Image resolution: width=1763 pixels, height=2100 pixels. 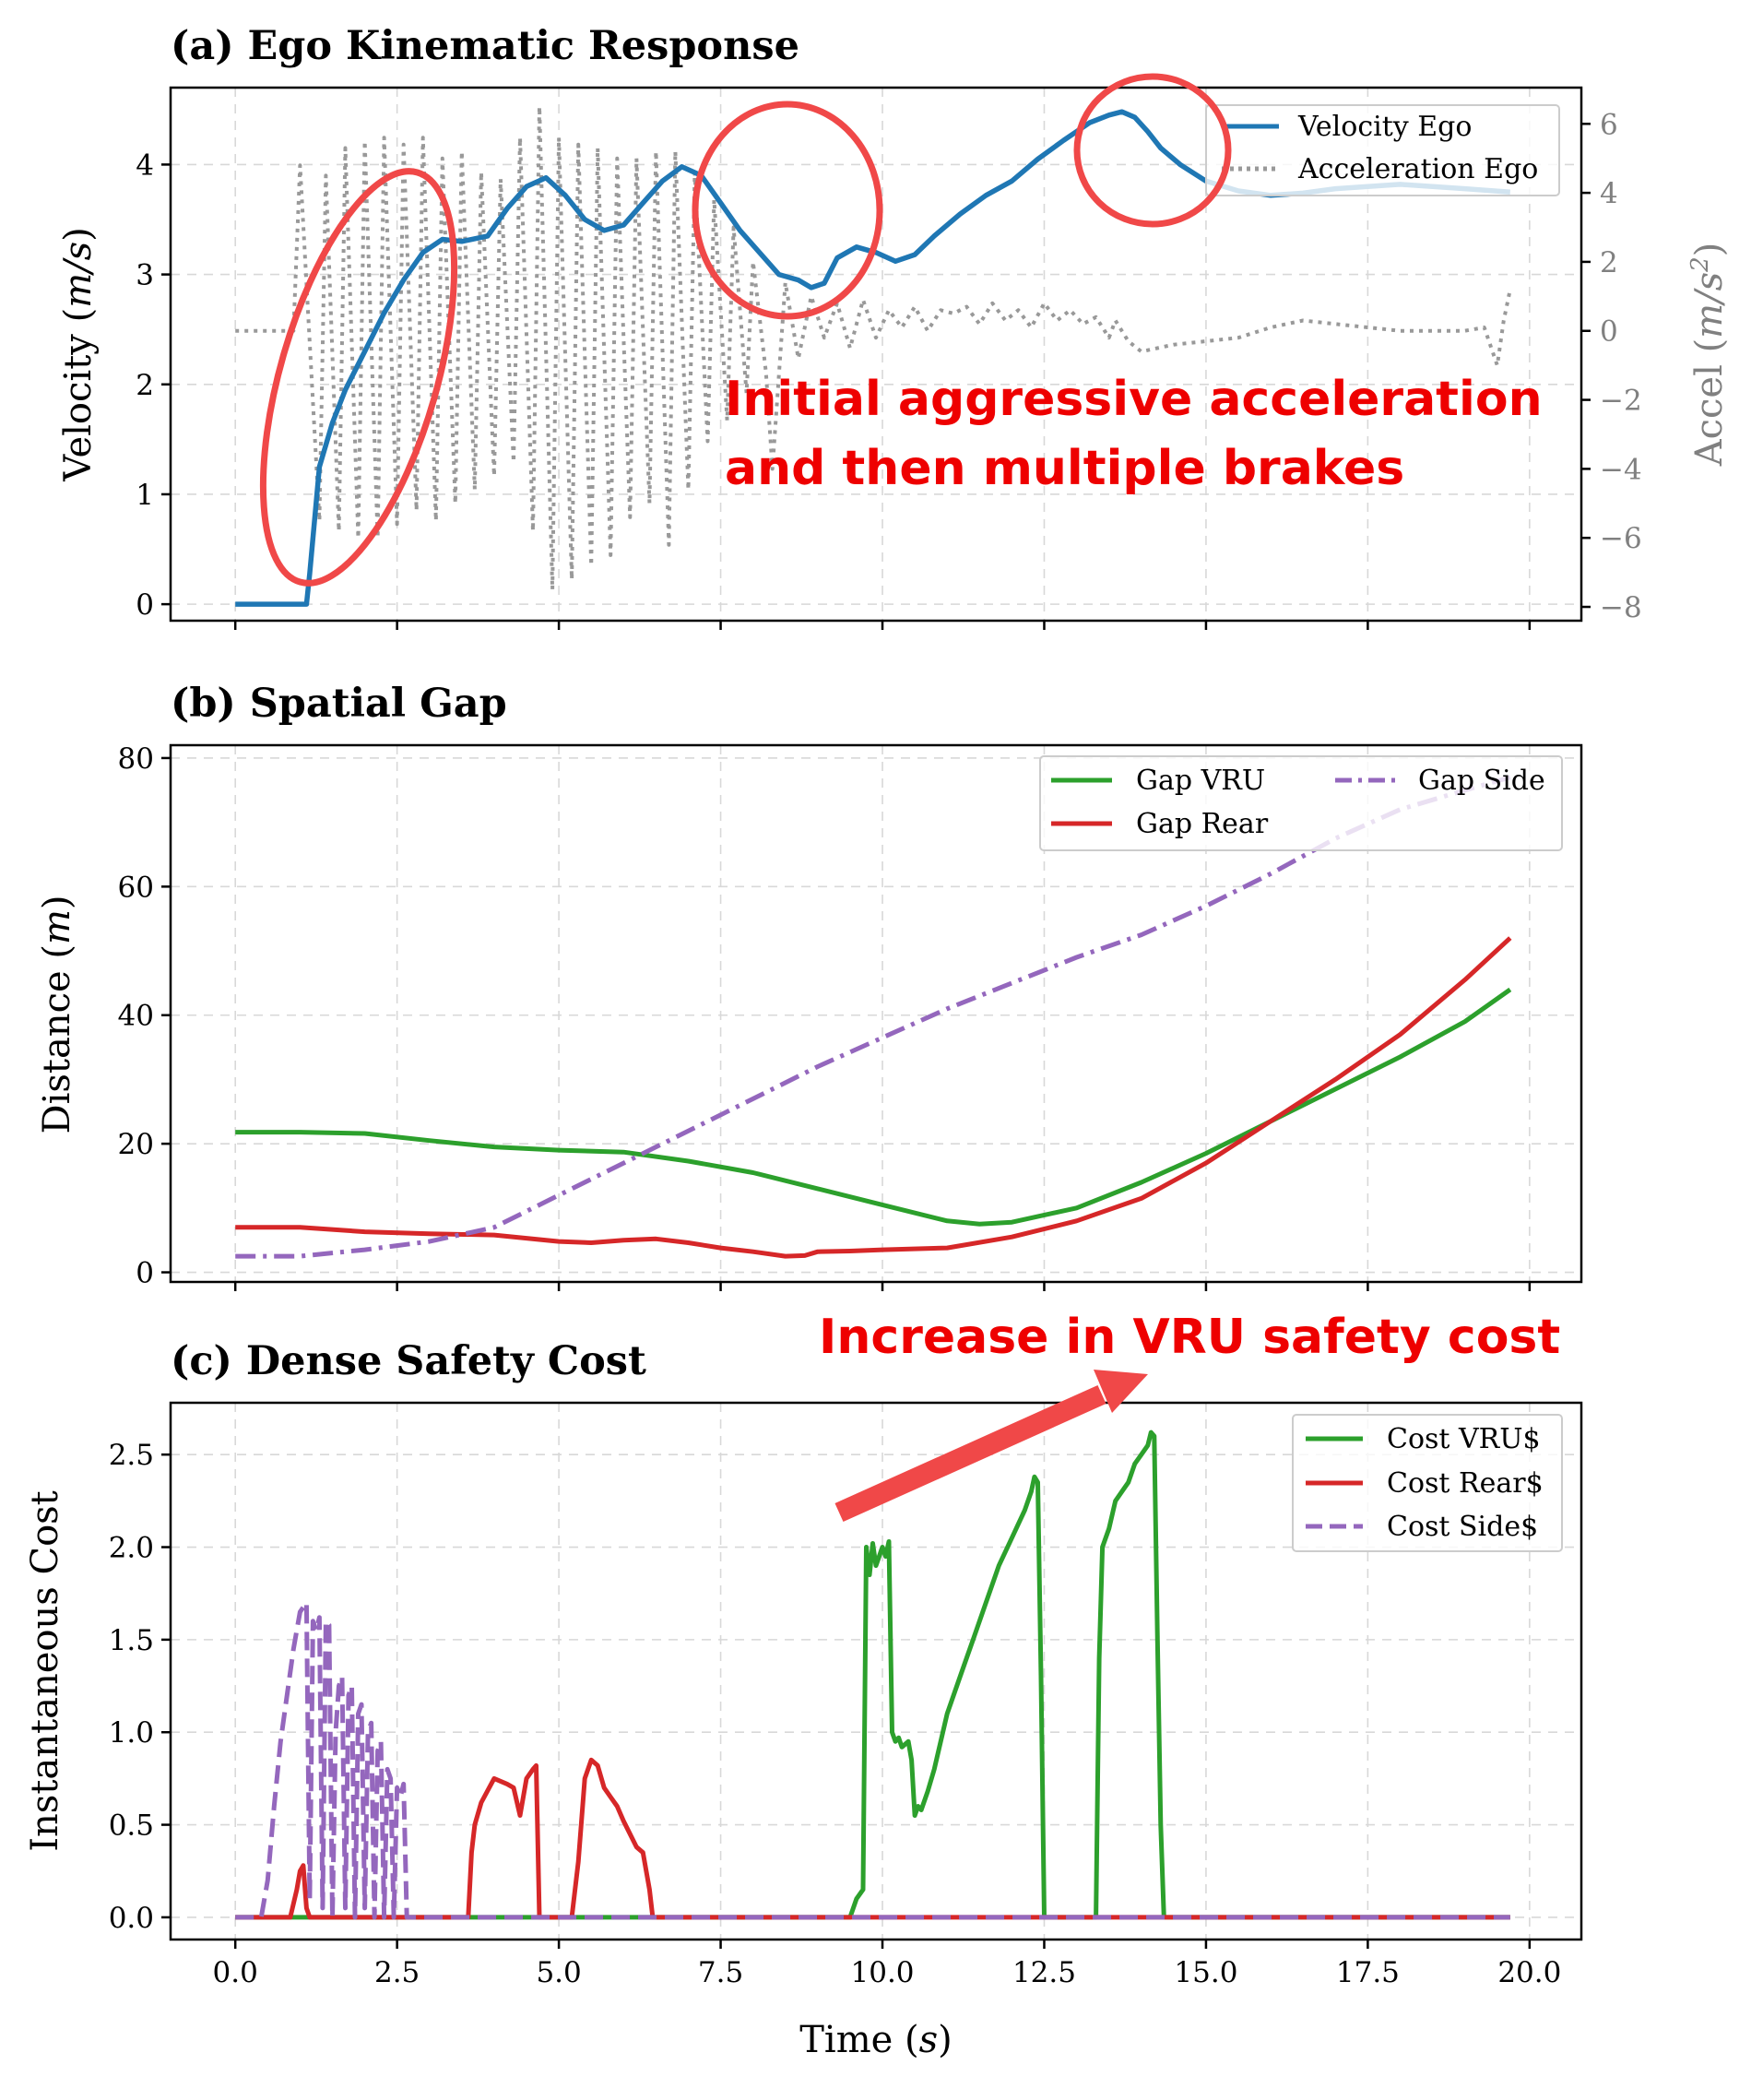 What do you see at coordinates (1609, 262) in the screenshot?
I see `y2-tick-label: 2` at bounding box center [1609, 262].